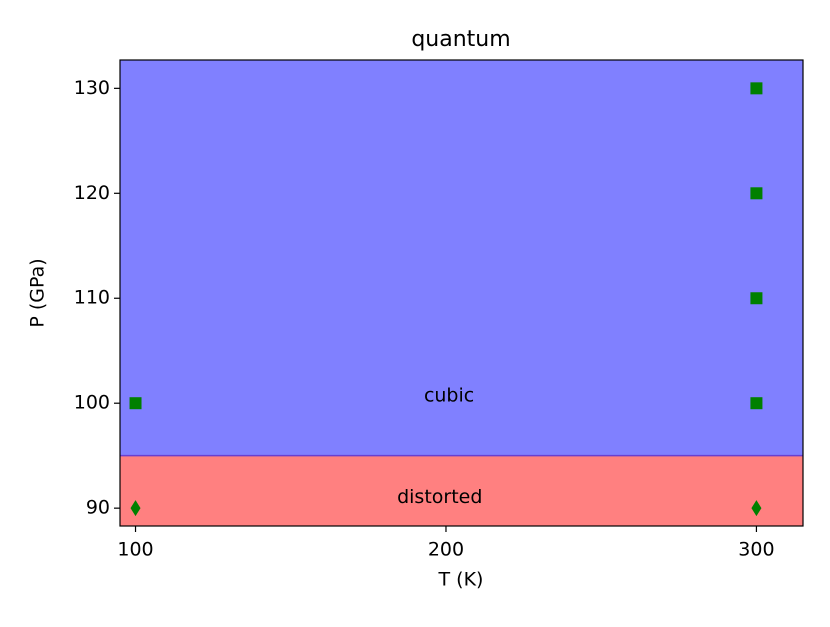  Describe the element at coordinates (446, 550) in the screenshot. I see `x-tick-label: 200` at that location.